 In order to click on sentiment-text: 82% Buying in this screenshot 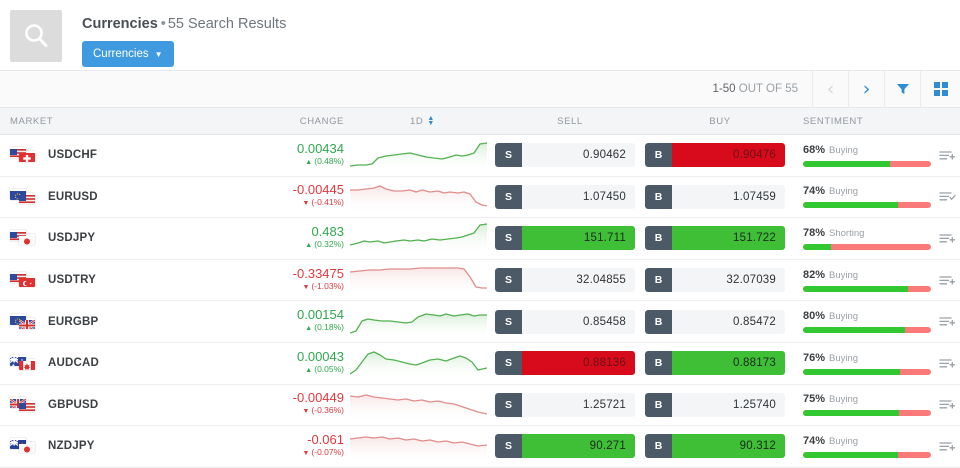, I will do `click(869, 275)`.